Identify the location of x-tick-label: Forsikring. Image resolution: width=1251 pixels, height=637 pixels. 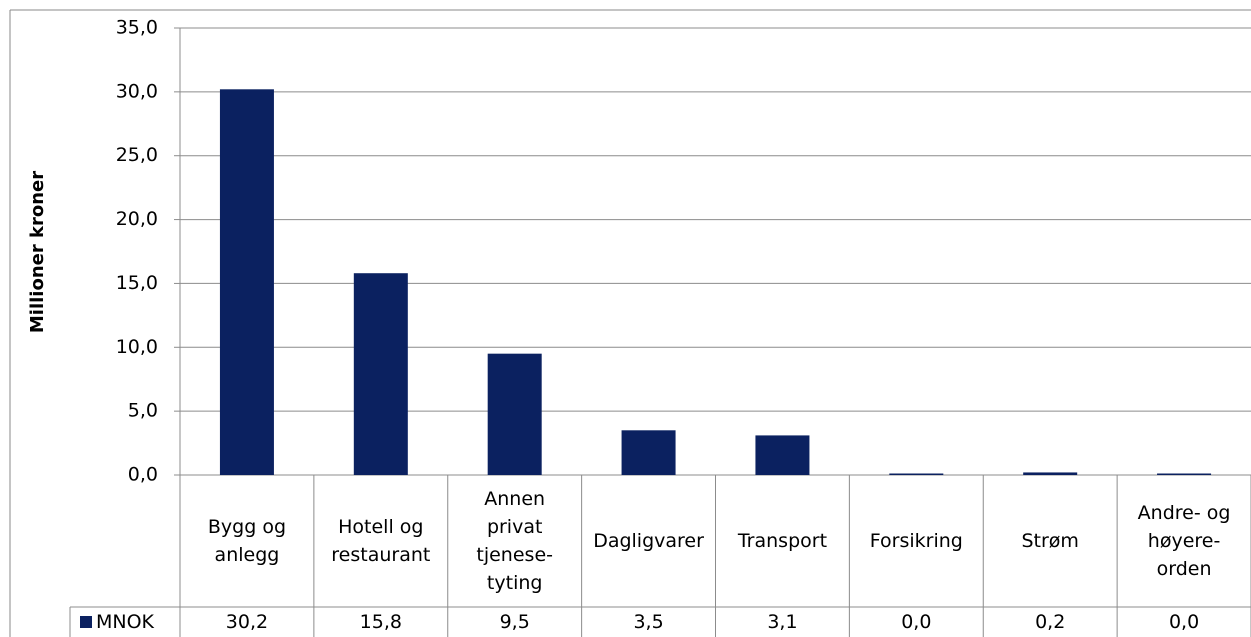
(916, 541).